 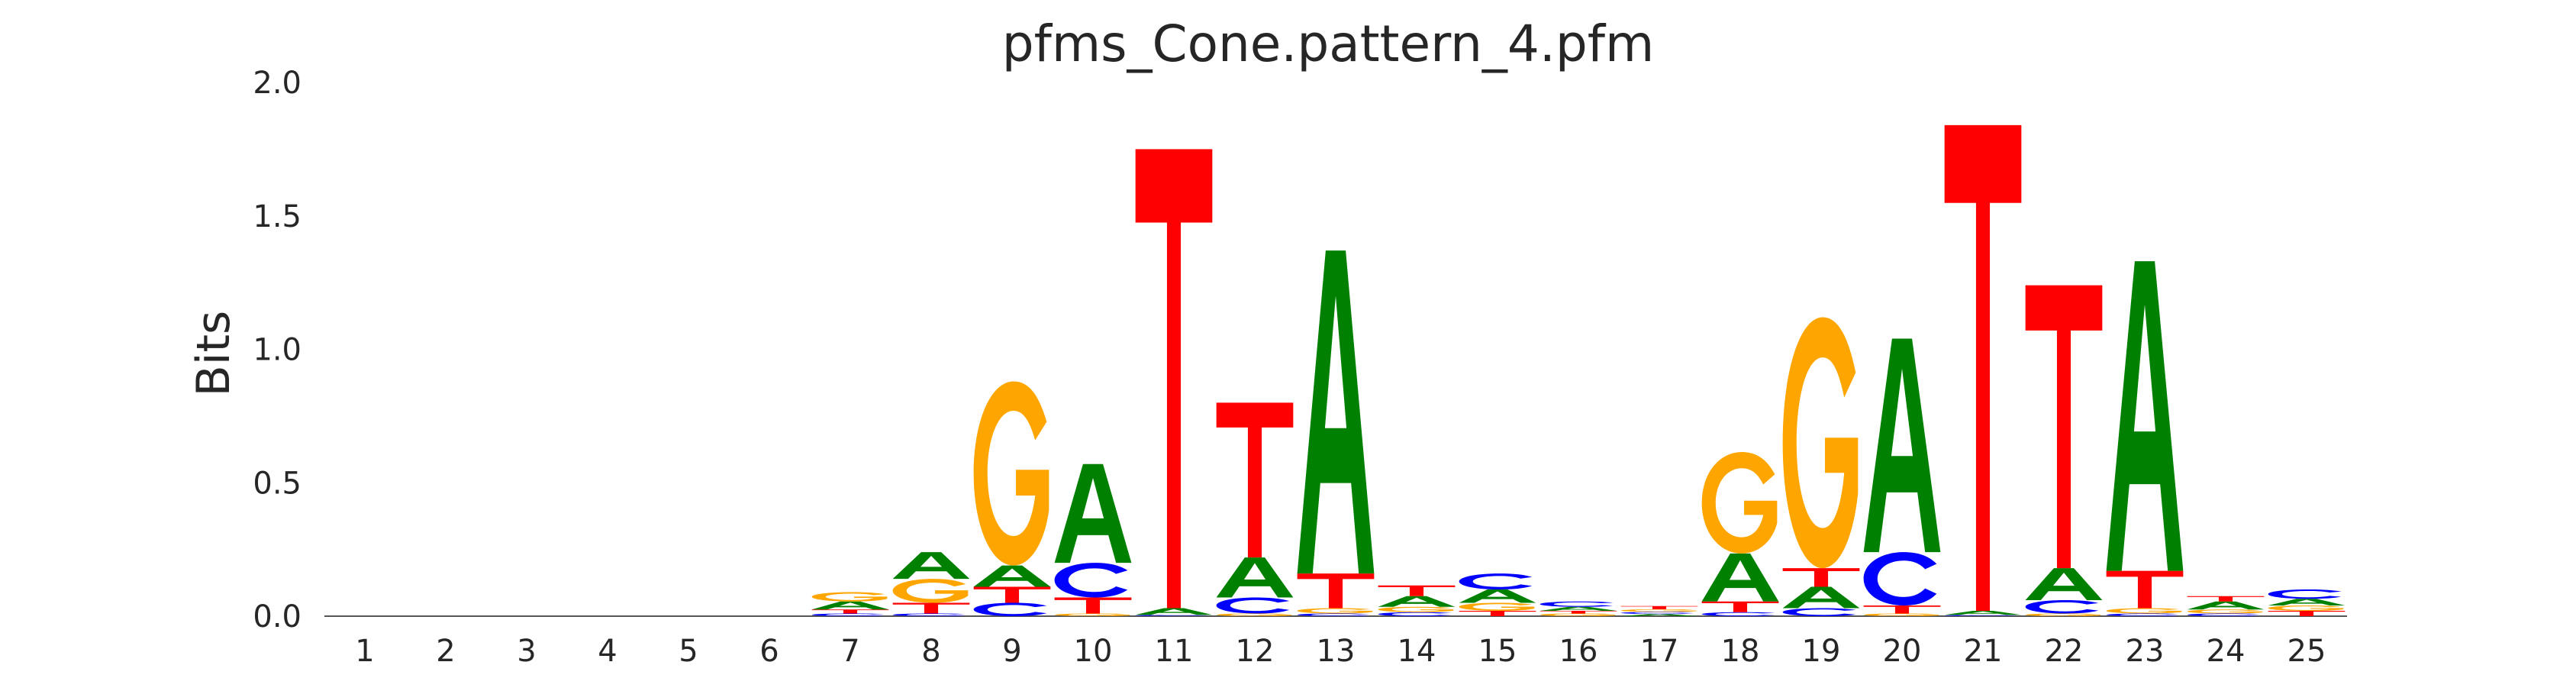 What do you see at coordinates (688, 651) in the screenshot?
I see `x-tick-label: 5` at bounding box center [688, 651].